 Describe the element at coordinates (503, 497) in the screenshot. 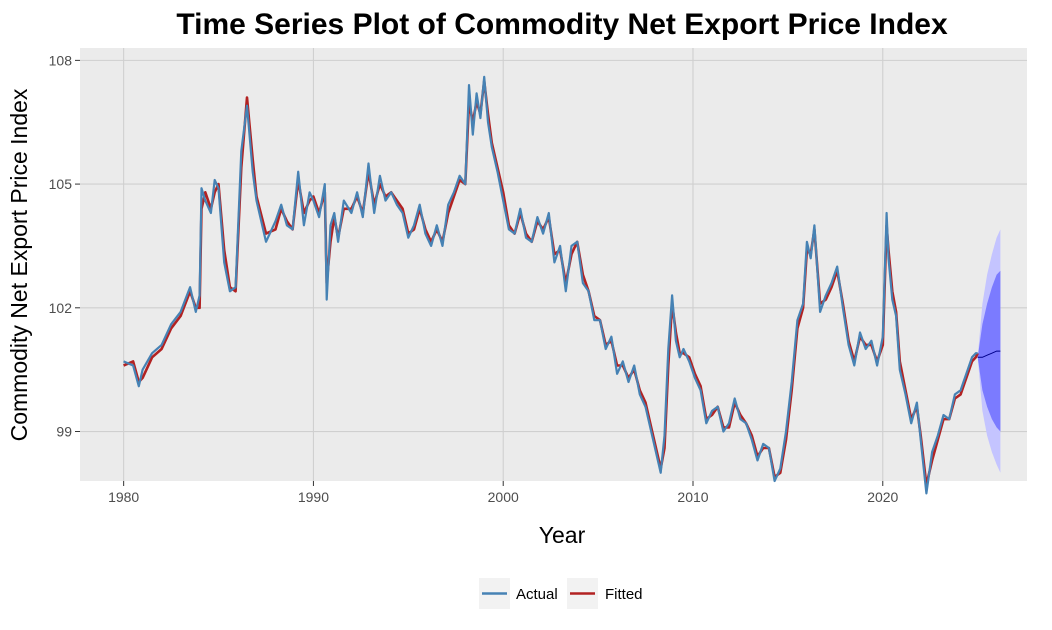

I see `x-tick-label-2000: 2000` at that location.